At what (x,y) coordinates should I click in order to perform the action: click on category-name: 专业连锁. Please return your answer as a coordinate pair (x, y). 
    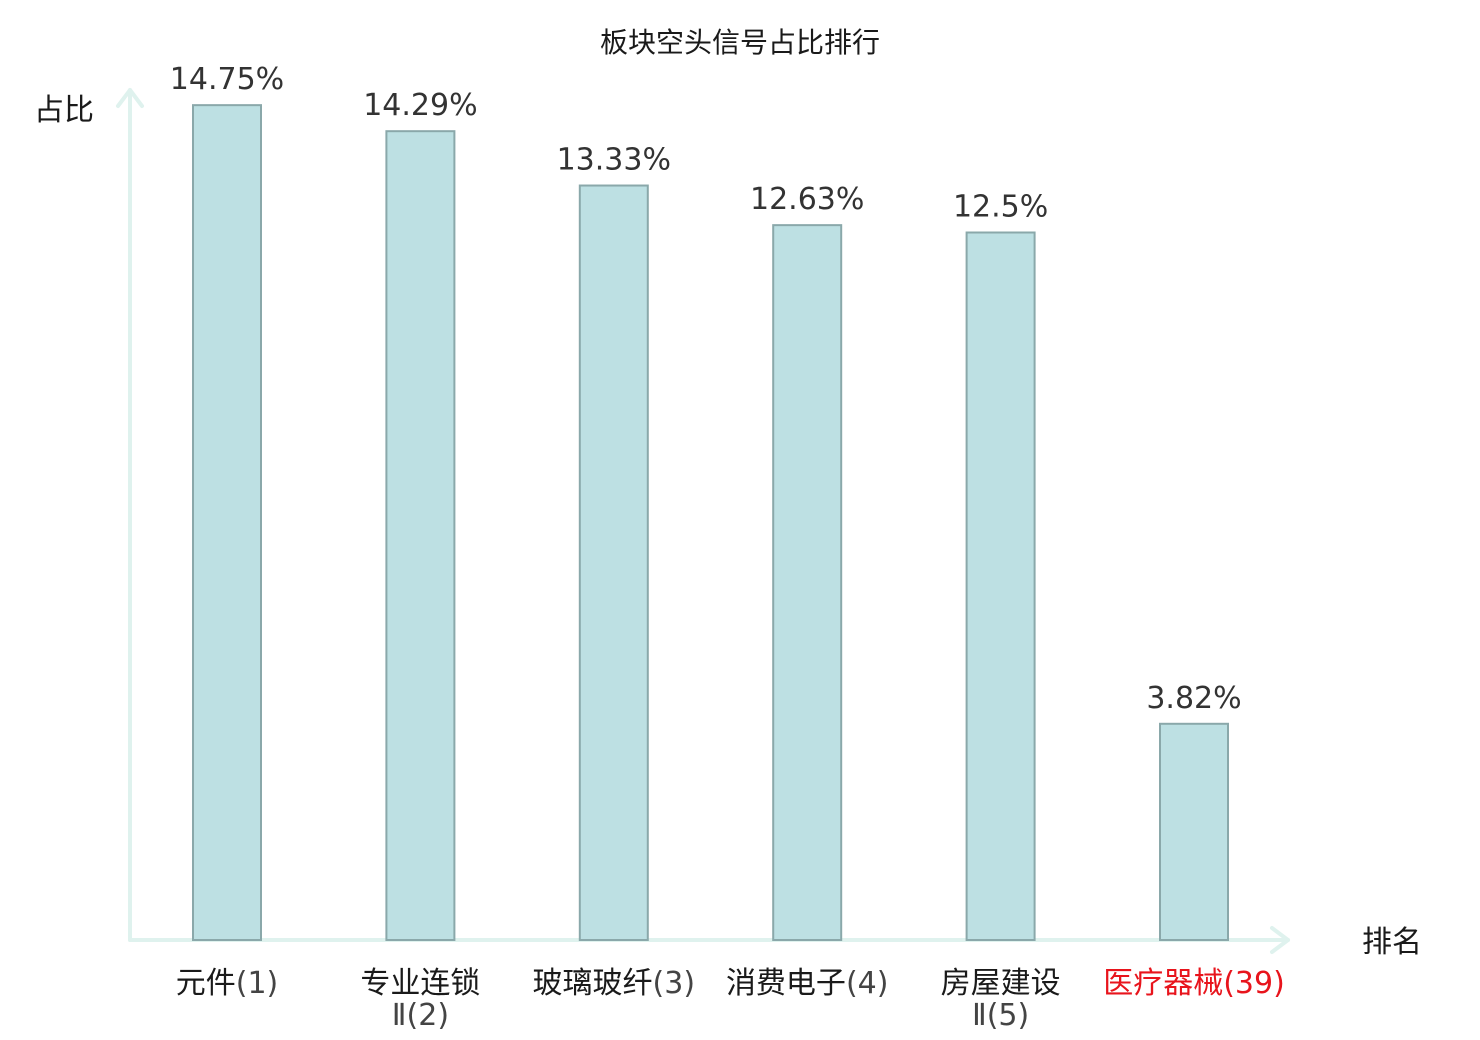
    Looking at the image, I should click on (420, 983).